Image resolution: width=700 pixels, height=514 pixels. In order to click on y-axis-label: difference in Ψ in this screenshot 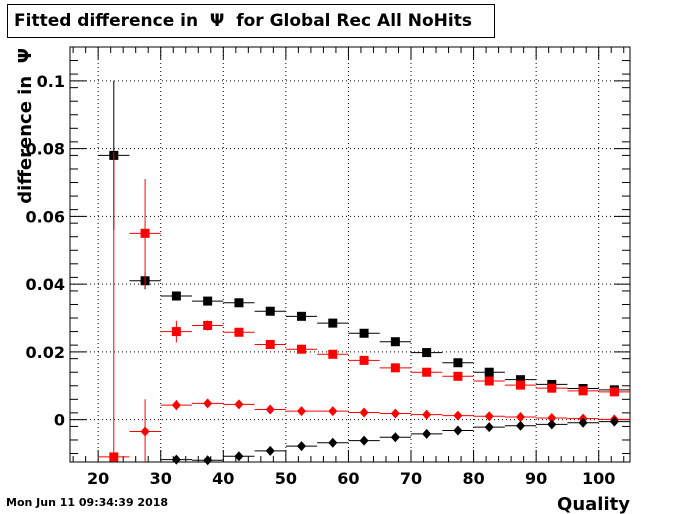, I will do `click(25, 126)`.